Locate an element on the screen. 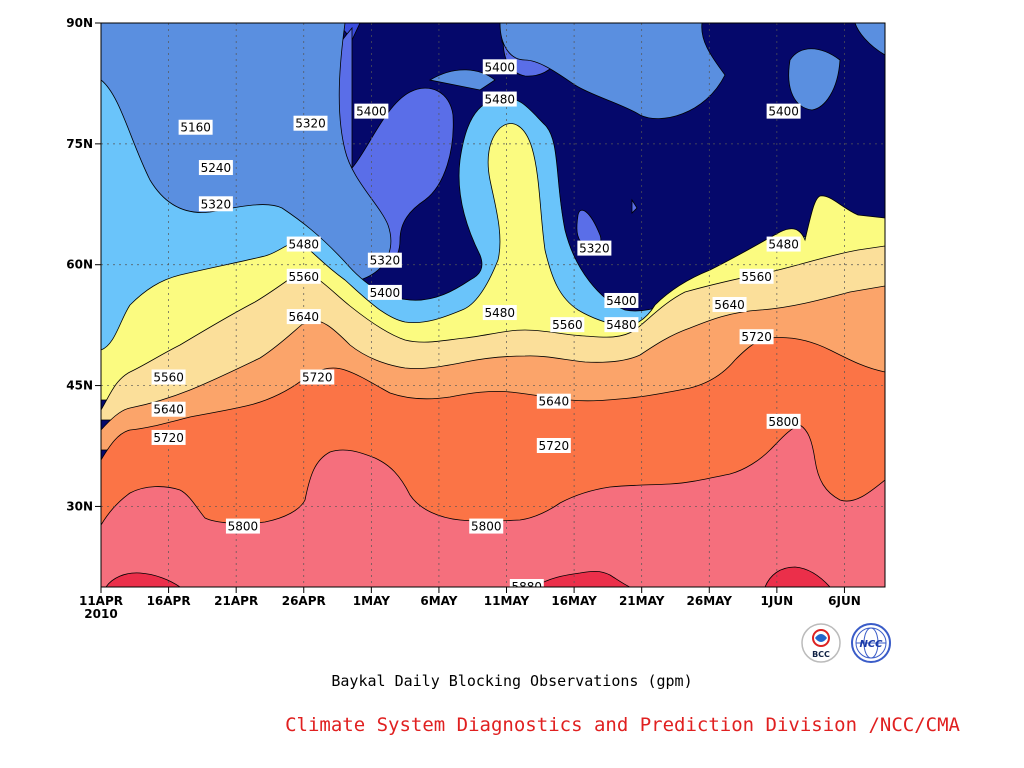 Image resolution: width=1024 pixels, height=768 pixels. x-tick-label: 1JUN is located at coordinates (777, 601).